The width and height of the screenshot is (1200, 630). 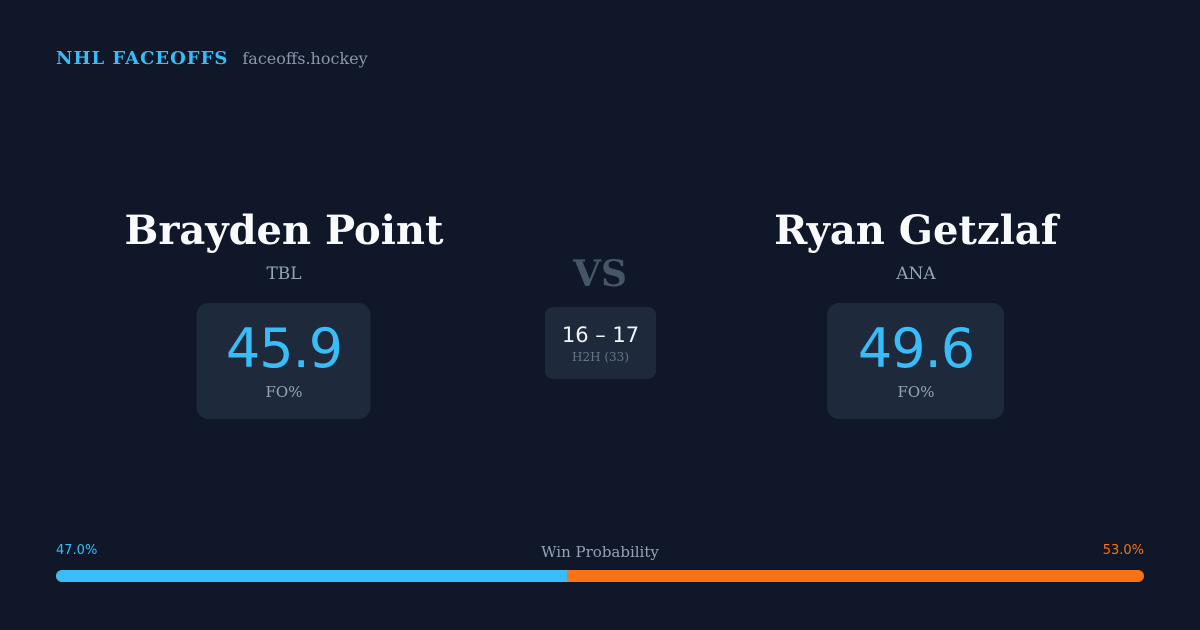 I want to click on versus-label: VS, so click(x=600, y=274).